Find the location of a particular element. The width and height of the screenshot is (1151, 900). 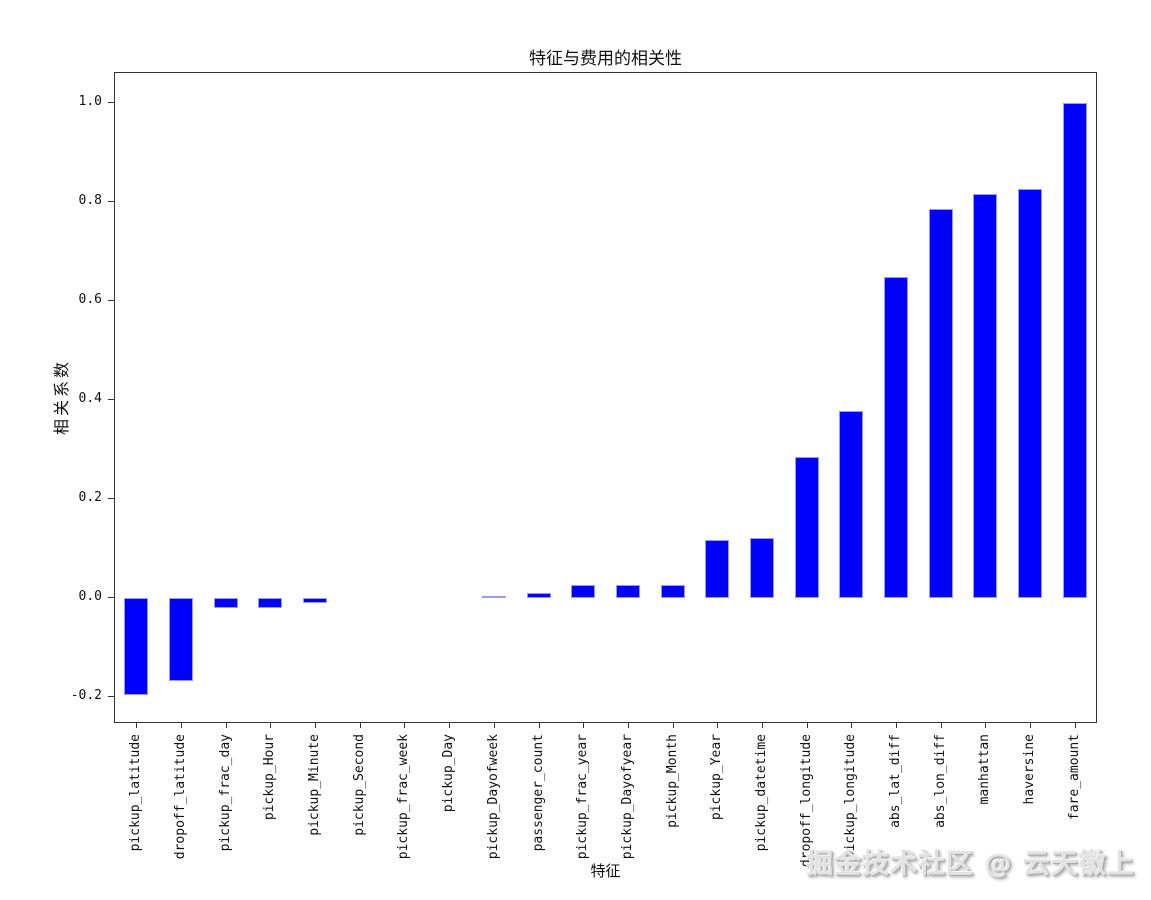

y-tick-label: -0.2 is located at coordinates (86, 695).